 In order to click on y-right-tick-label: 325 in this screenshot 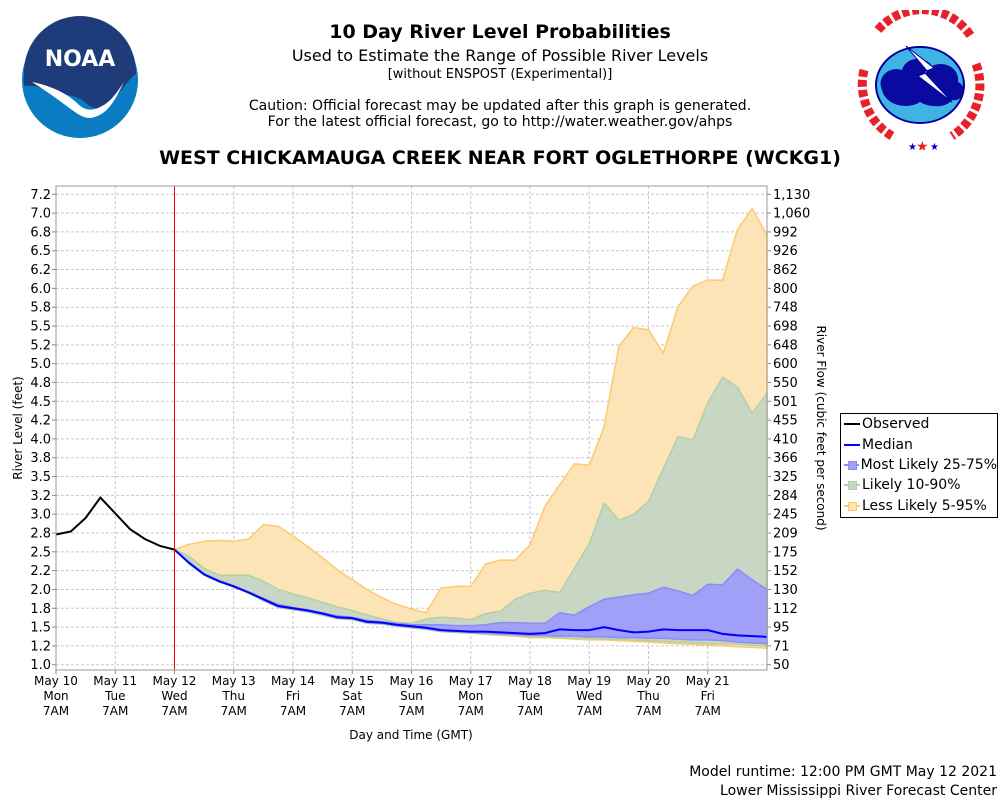, I will do `click(785, 477)`.